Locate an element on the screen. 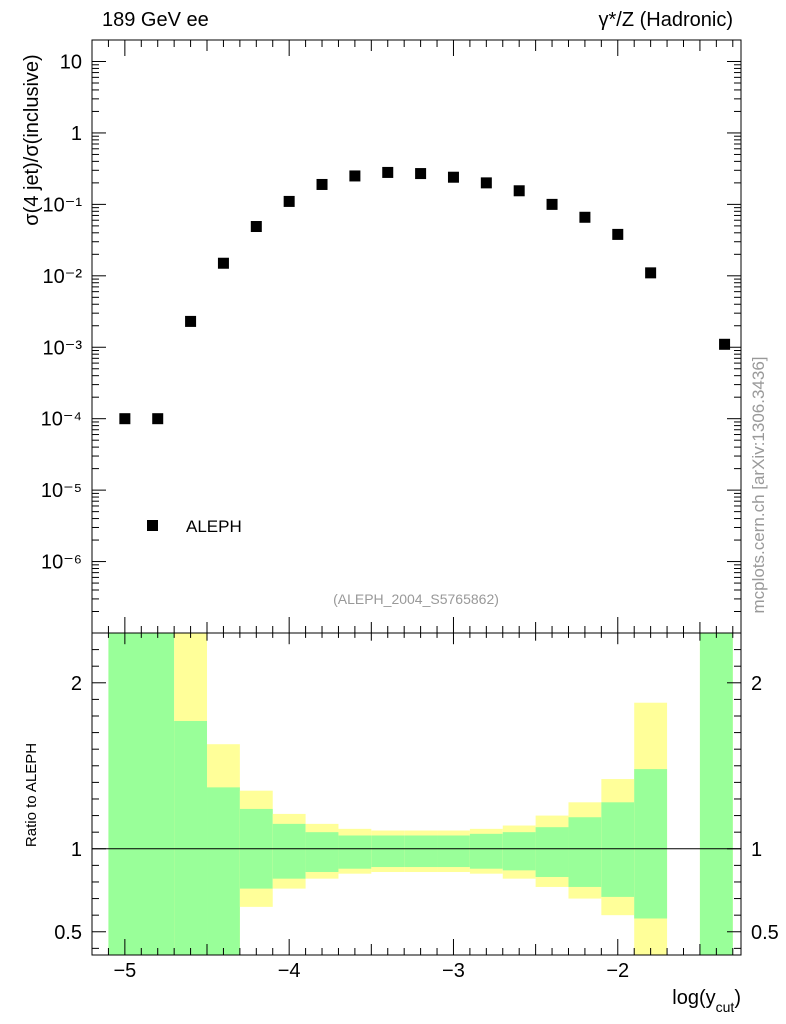 The image size is (786, 1024). main-y-tick-label: 1 is located at coordinates (76, 134).